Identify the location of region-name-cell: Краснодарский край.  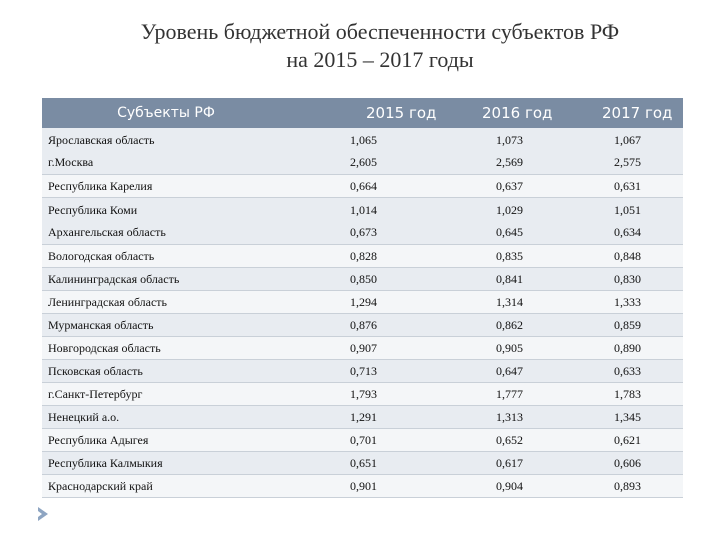
(186, 486).